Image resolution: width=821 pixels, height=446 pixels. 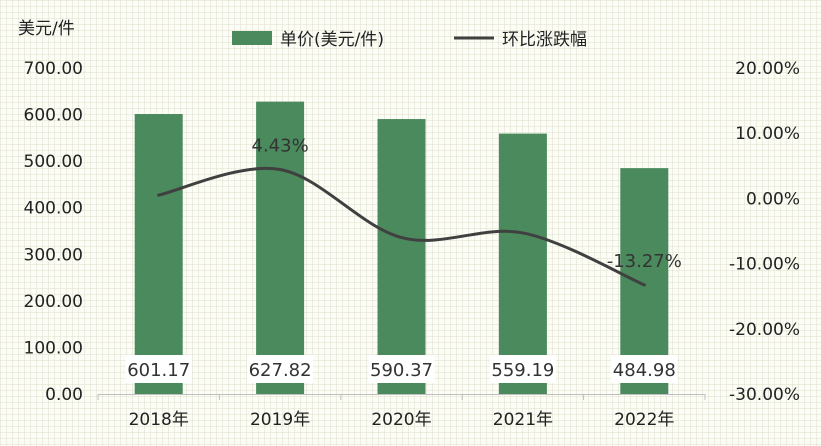 I want to click on x-tick-label: 2022年, so click(x=644, y=420).